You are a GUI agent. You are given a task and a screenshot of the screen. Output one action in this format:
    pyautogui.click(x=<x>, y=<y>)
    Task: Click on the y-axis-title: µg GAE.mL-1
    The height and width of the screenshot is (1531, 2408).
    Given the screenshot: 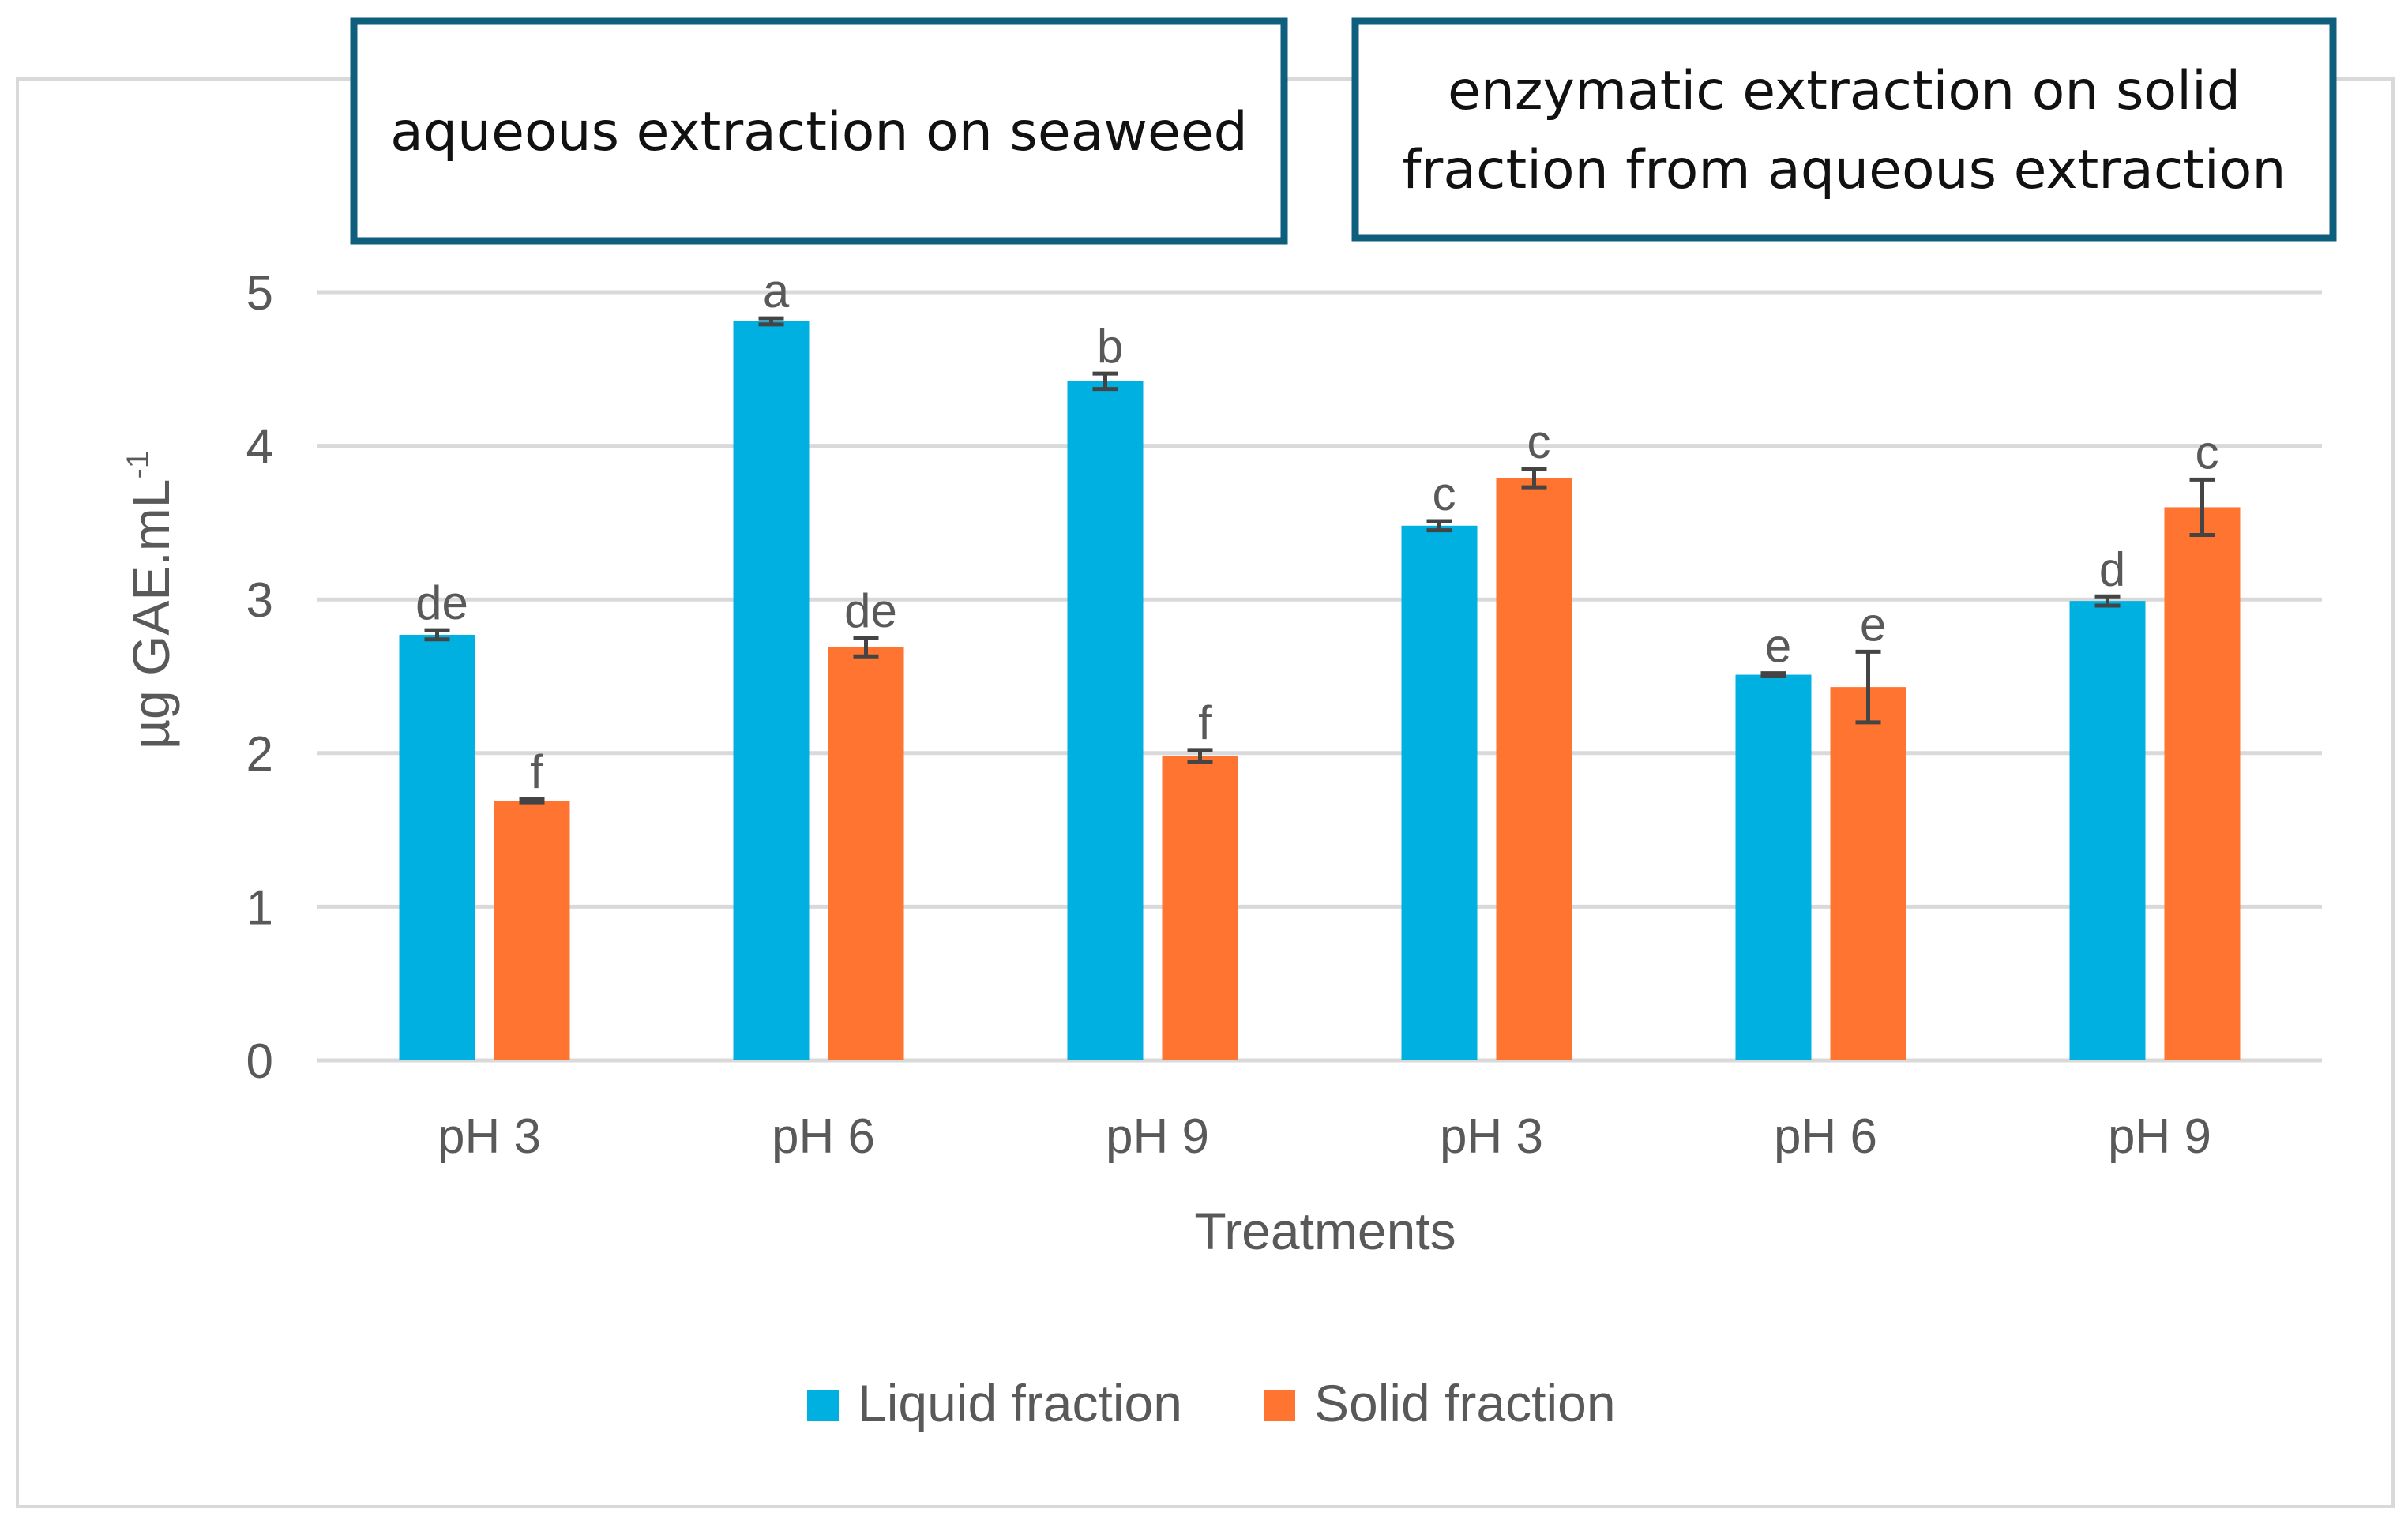 What is the action you would take?
    pyautogui.click(x=150, y=600)
    